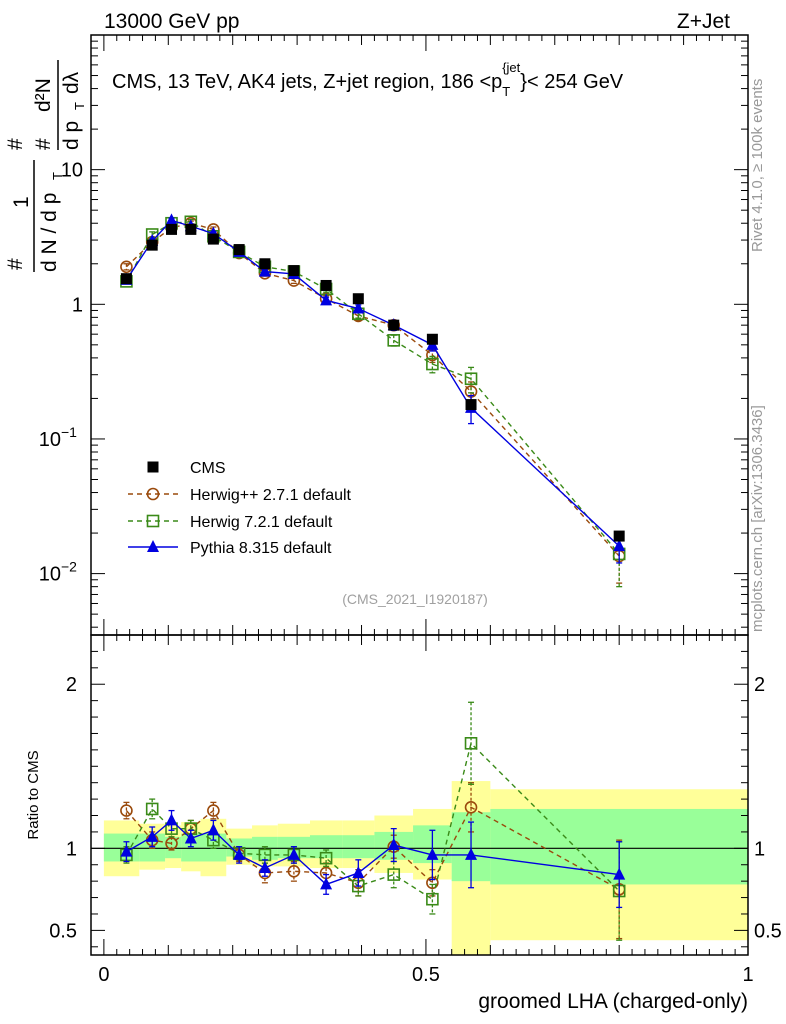 This screenshot has height=1024, width=786. What do you see at coordinates (69, 567) in the screenshot?
I see `y-tick-label-exp: −2` at bounding box center [69, 567].